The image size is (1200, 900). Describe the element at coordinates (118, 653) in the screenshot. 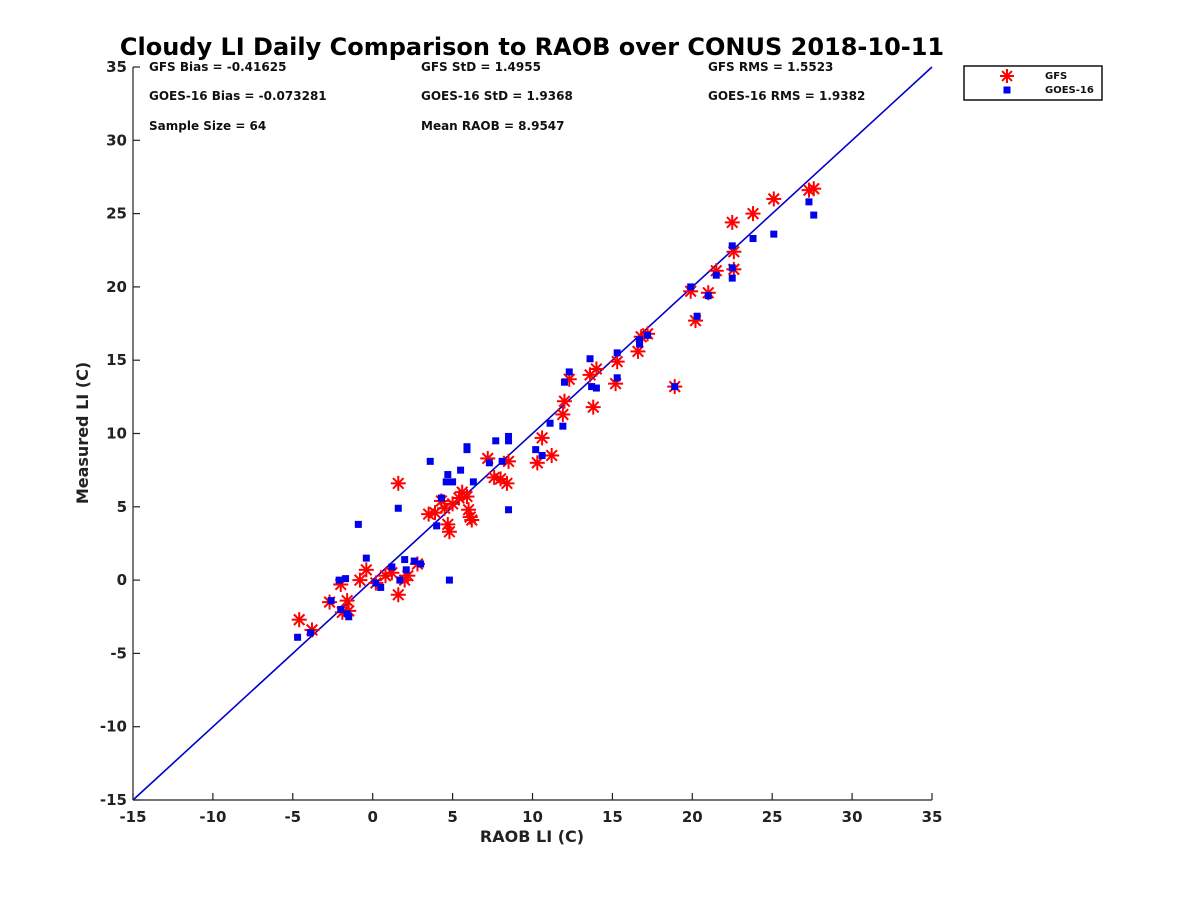

I see `y-tick-label: -5` at that location.